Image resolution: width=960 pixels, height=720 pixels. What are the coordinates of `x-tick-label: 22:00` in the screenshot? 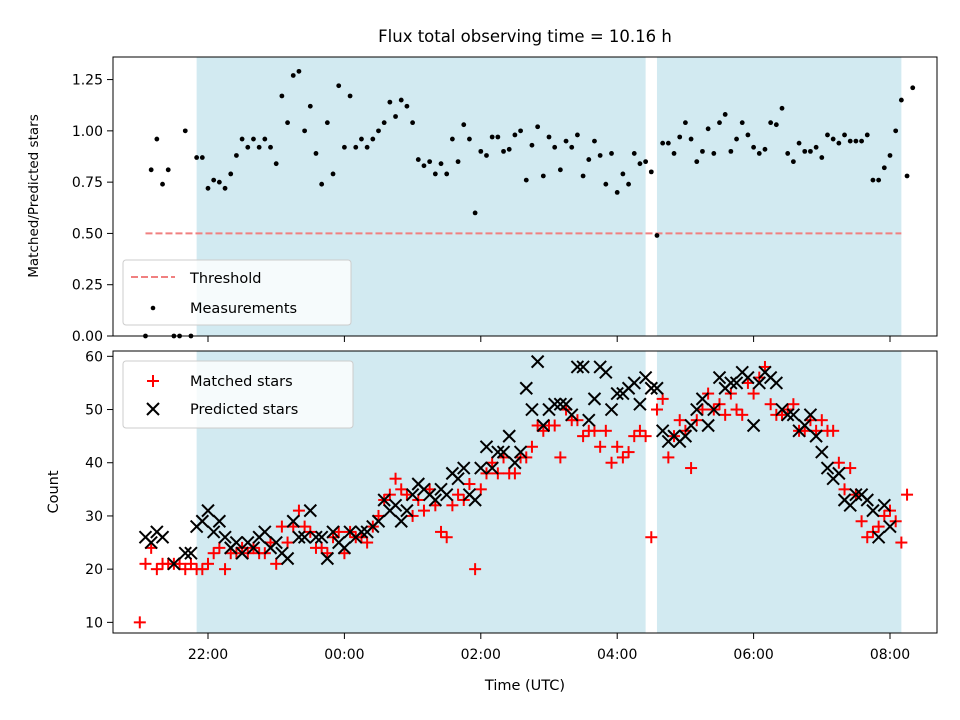 It's located at (208, 655).